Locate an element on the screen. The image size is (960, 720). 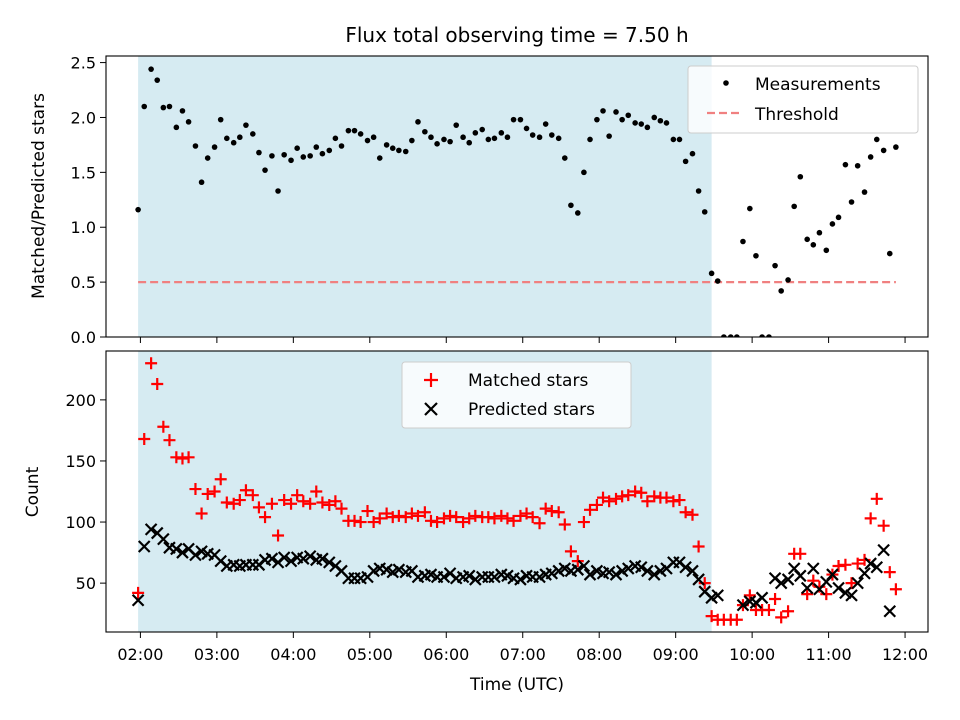
bottom-legend-box is located at coordinates (516, 395).